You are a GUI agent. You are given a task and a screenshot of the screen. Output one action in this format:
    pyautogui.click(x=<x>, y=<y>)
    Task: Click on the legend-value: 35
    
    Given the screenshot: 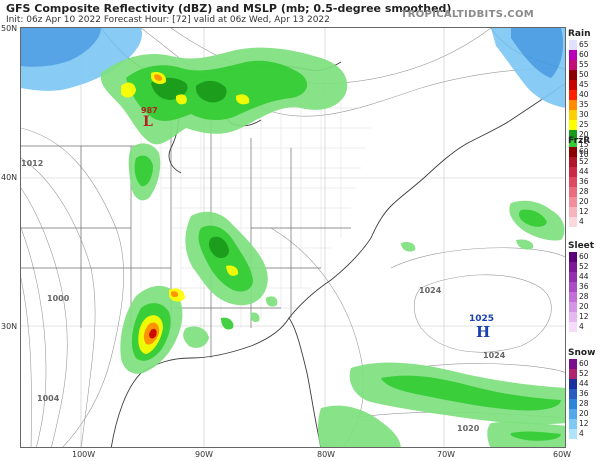 What is the action you would take?
    pyautogui.click(x=584, y=104)
    